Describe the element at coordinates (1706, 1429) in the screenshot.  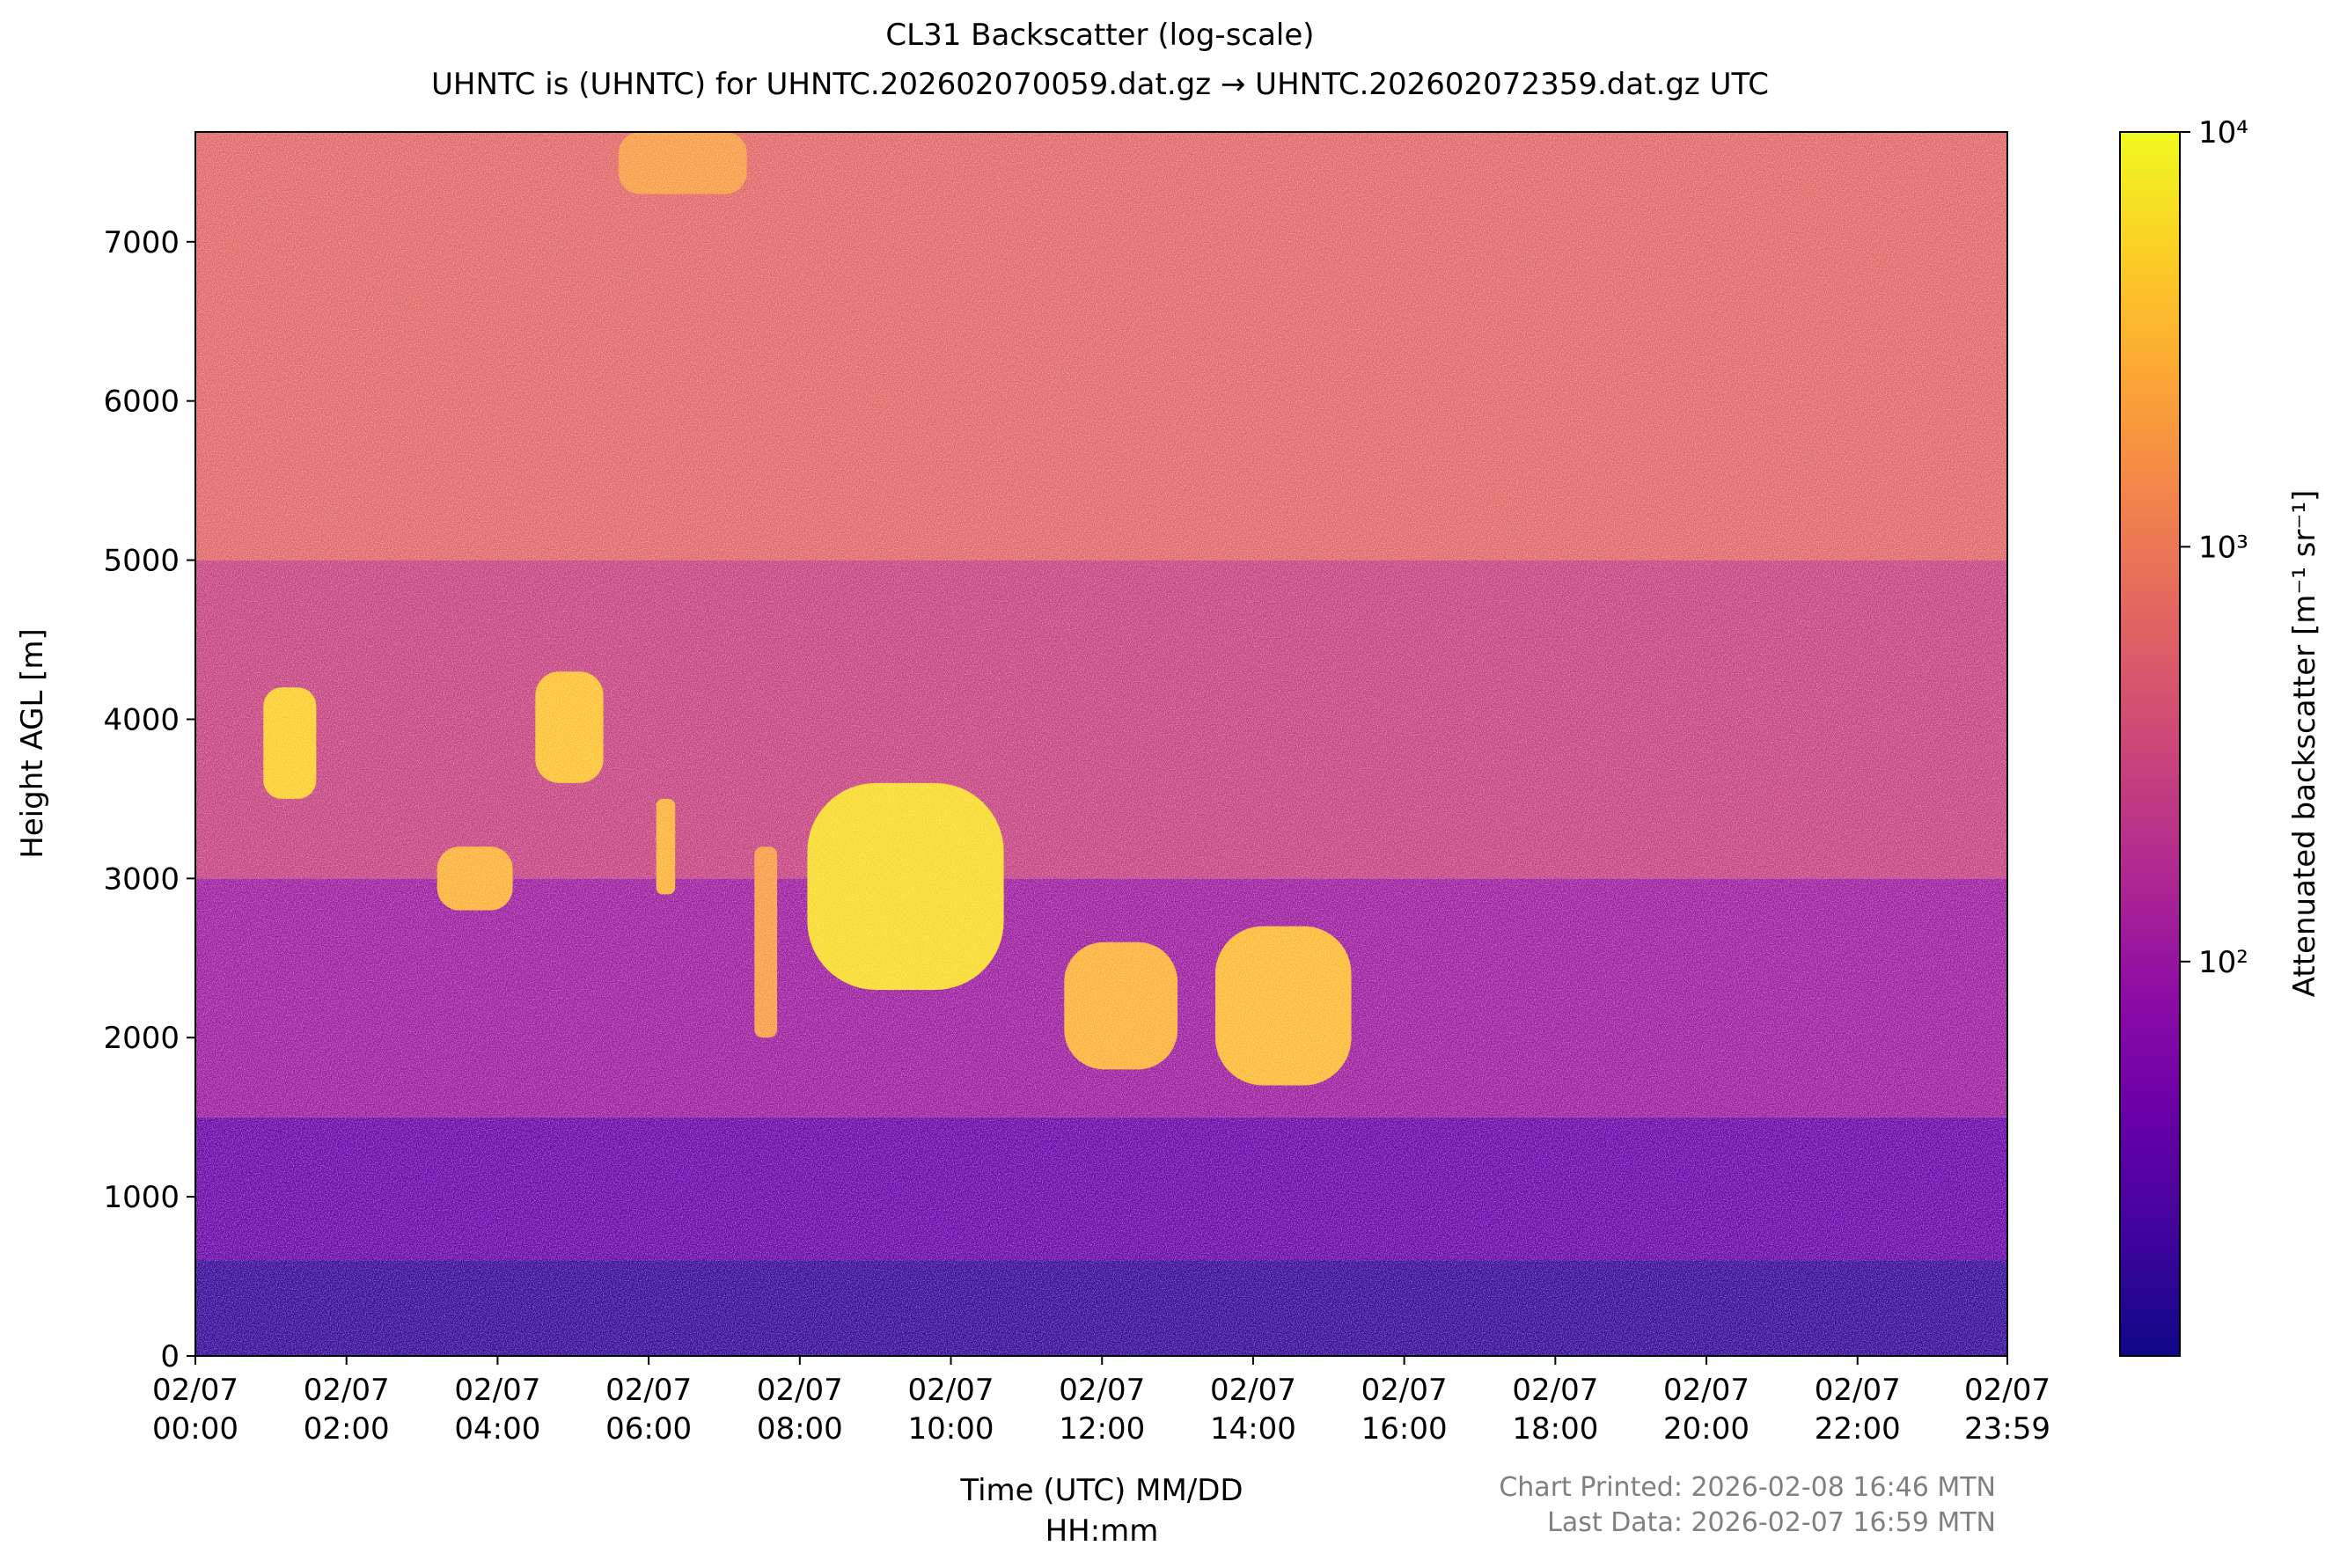
I see `x-tick-label: 20:00` at that location.